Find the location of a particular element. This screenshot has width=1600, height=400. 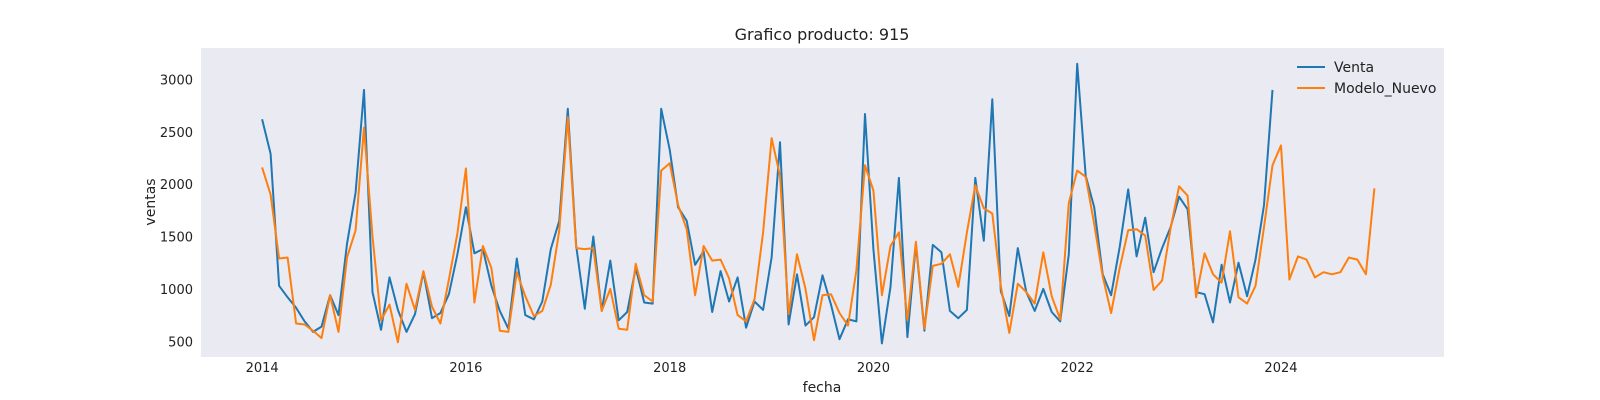

y-axis-ticks: 500 1000 1500 2000 2500 3000 is located at coordinates (176, 211).